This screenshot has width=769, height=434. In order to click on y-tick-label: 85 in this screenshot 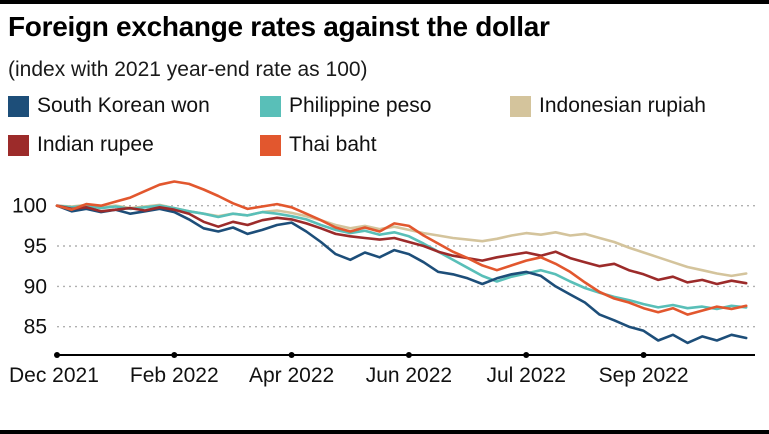, I will do `click(35, 327)`.